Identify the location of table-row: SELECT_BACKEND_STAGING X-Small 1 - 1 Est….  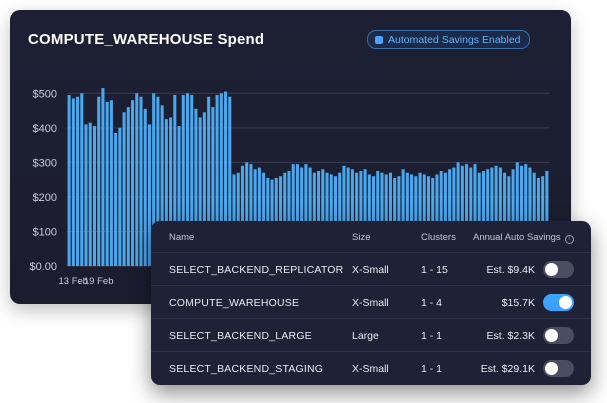
(371, 368).